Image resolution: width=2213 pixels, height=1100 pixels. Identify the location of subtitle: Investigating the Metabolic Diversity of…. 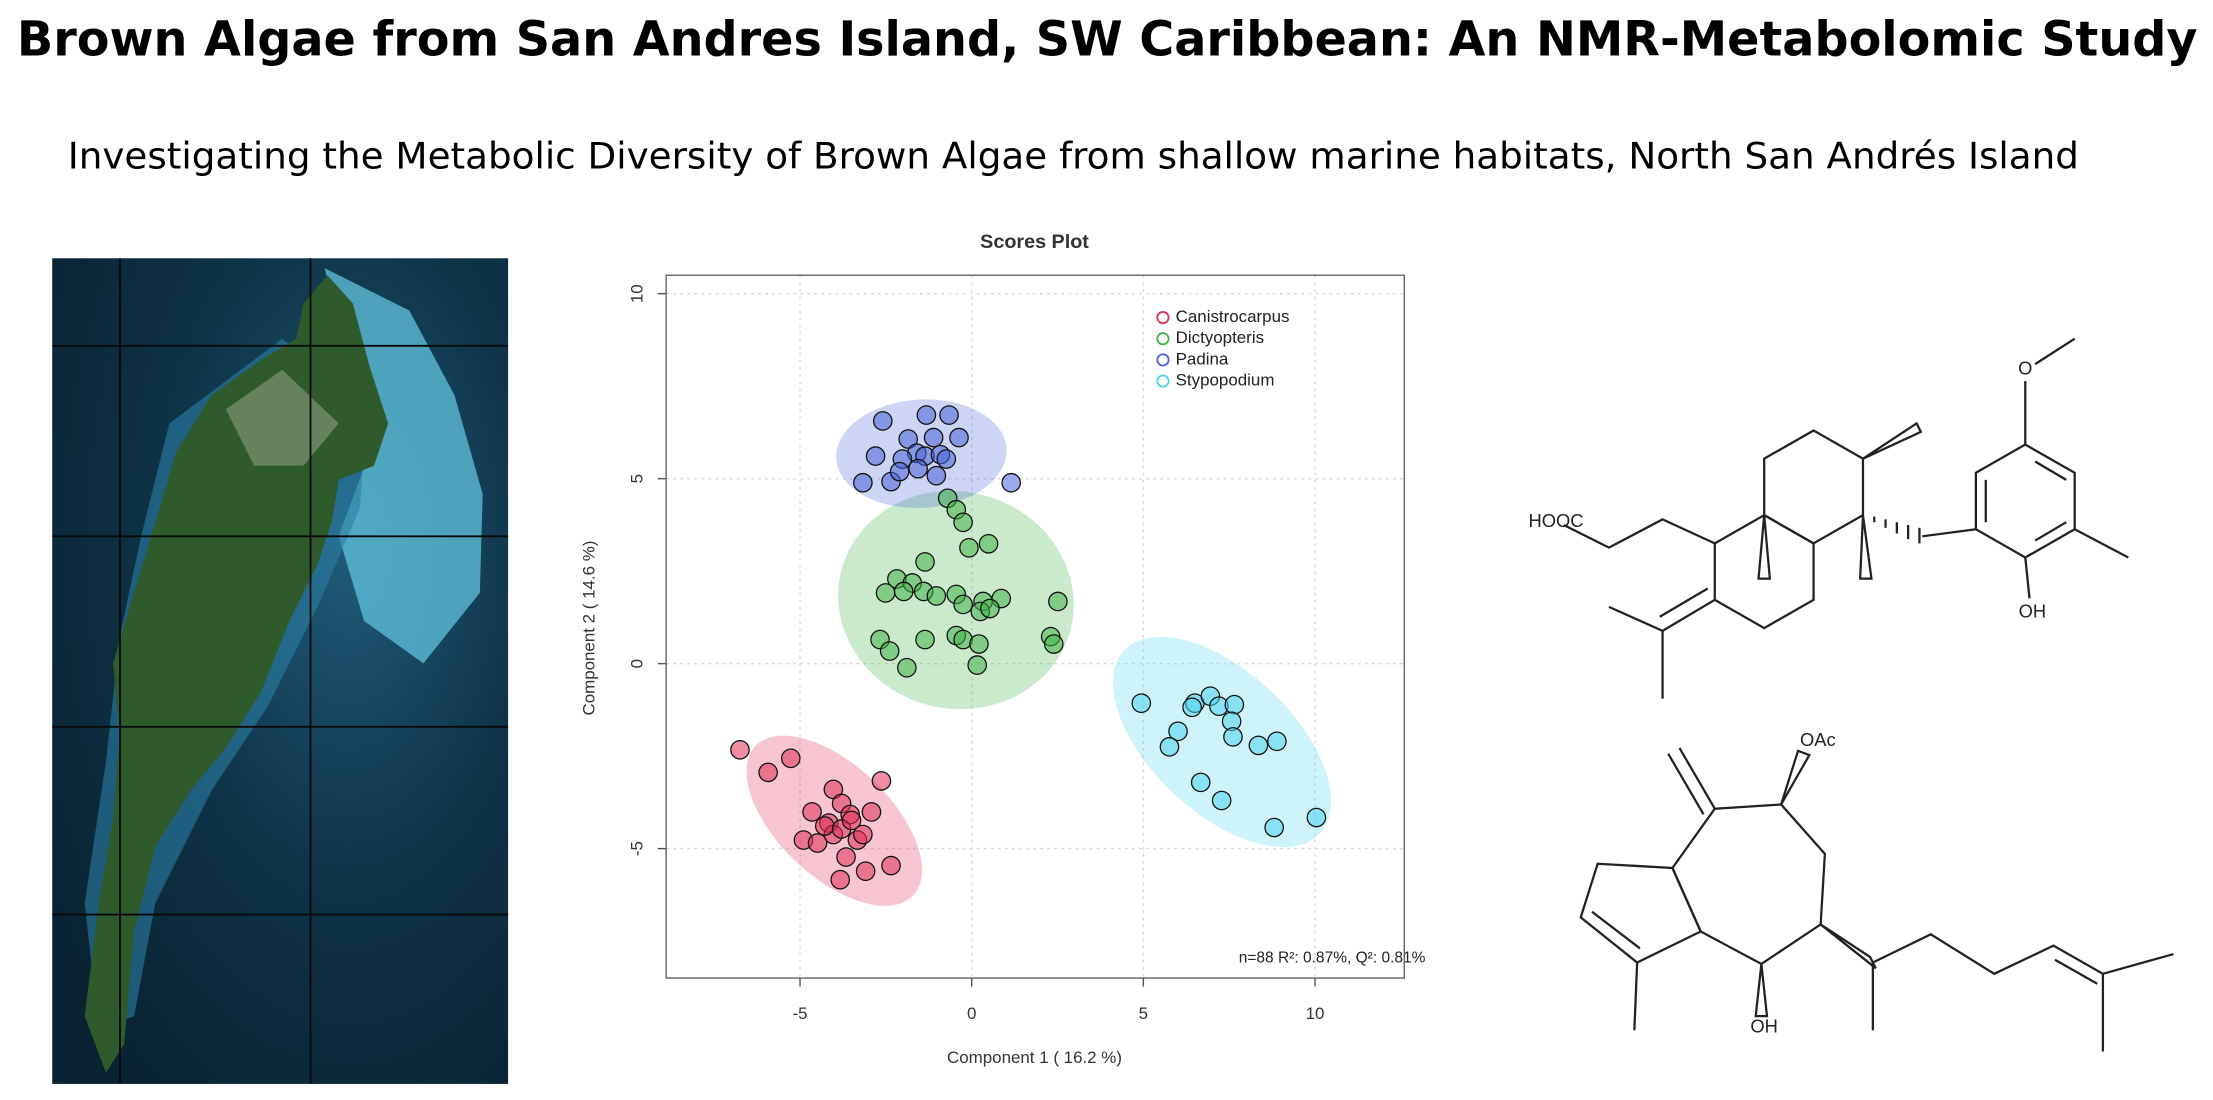
(1073, 156).